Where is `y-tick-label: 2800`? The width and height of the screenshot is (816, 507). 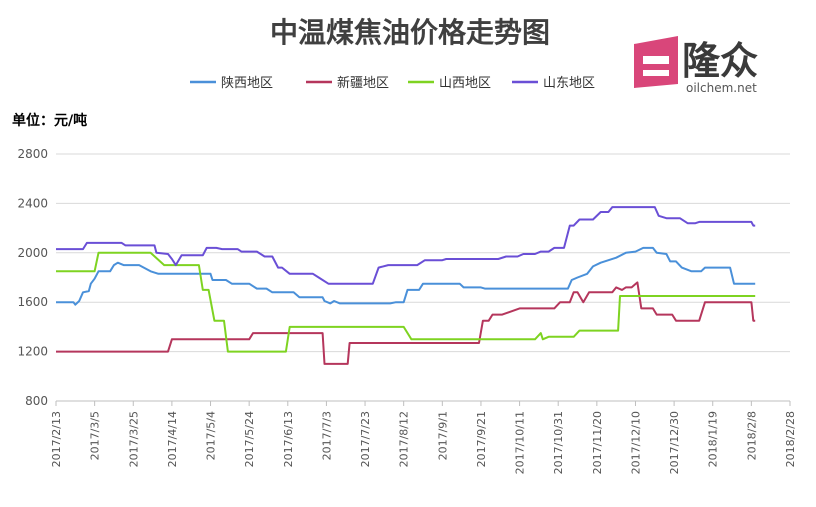 y-tick-label: 2800 is located at coordinates (32, 154).